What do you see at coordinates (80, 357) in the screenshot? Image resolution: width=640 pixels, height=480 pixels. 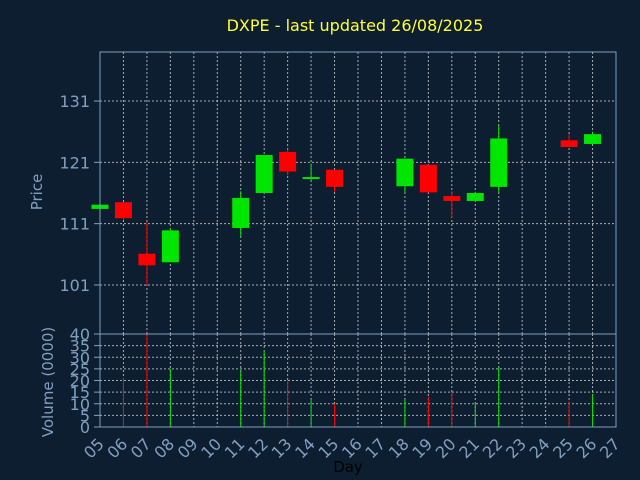 I see `volume-tick-label: 30` at bounding box center [80, 357].